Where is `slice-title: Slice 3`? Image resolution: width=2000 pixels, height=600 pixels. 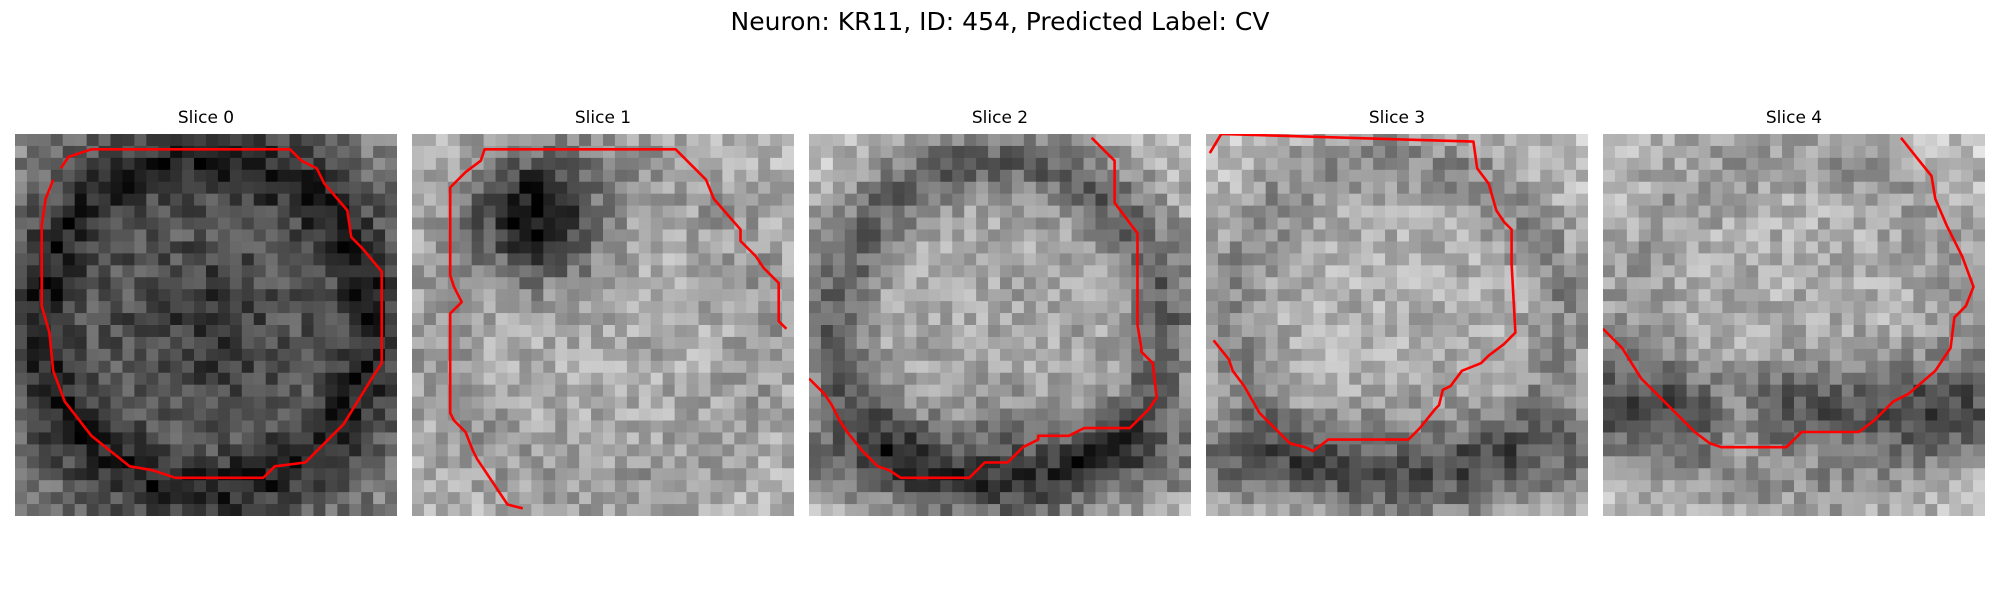
slice-title: Slice 3 is located at coordinates (1397, 118).